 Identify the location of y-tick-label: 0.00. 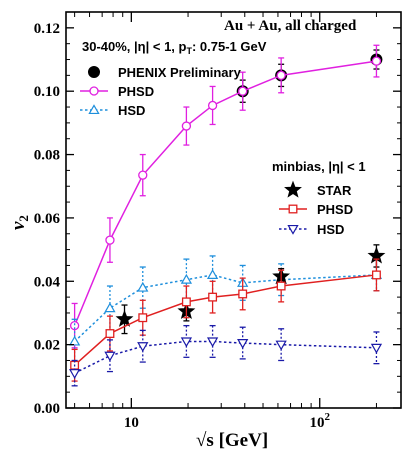
(47, 409).